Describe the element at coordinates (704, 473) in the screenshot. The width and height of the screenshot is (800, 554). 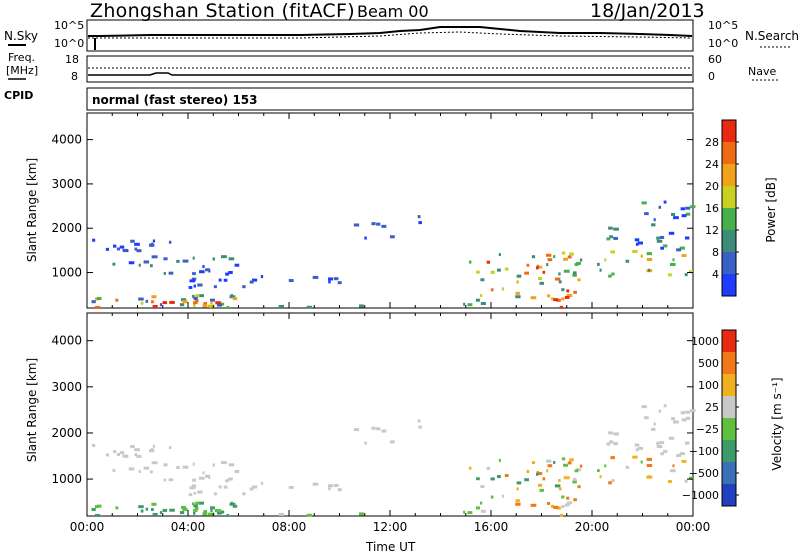
I see `colorbar-tick-label: −500` at that location.